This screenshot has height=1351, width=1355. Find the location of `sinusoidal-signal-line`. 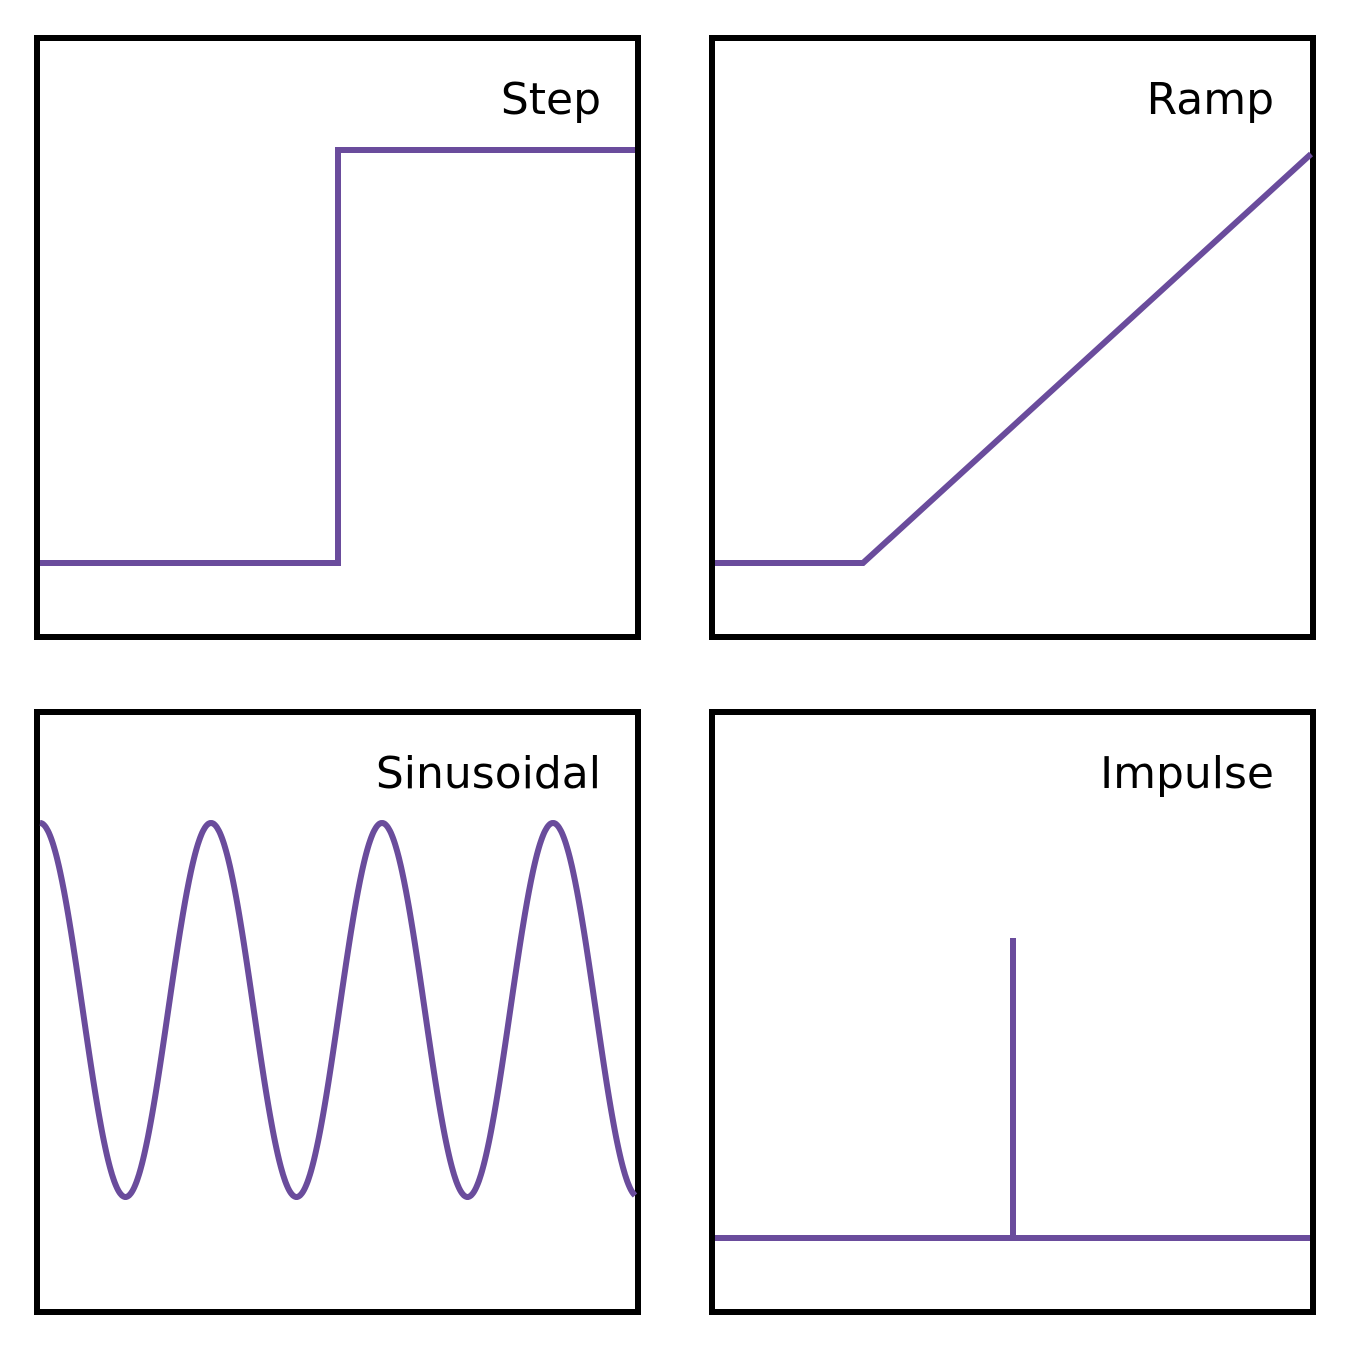

sinusoidal-signal-line is located at coordinates (338, 1009).